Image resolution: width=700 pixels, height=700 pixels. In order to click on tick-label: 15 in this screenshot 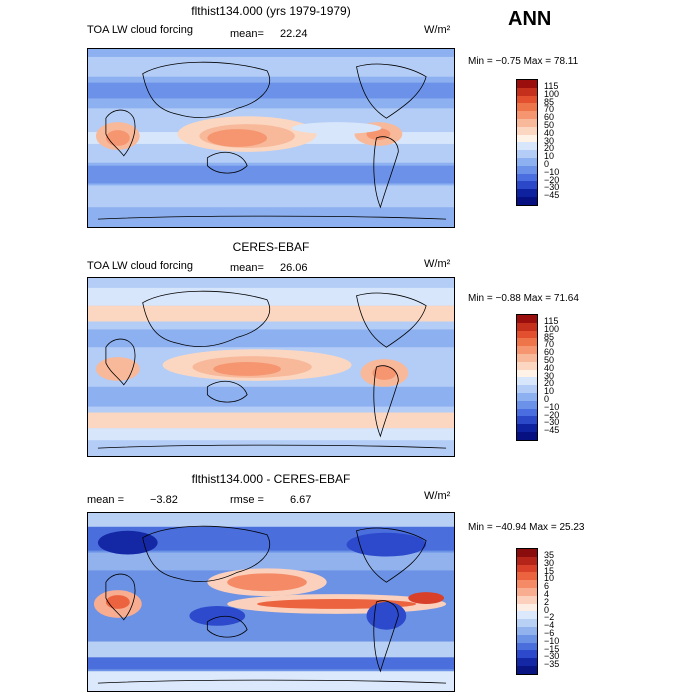, I will do `click(549, 570)`.